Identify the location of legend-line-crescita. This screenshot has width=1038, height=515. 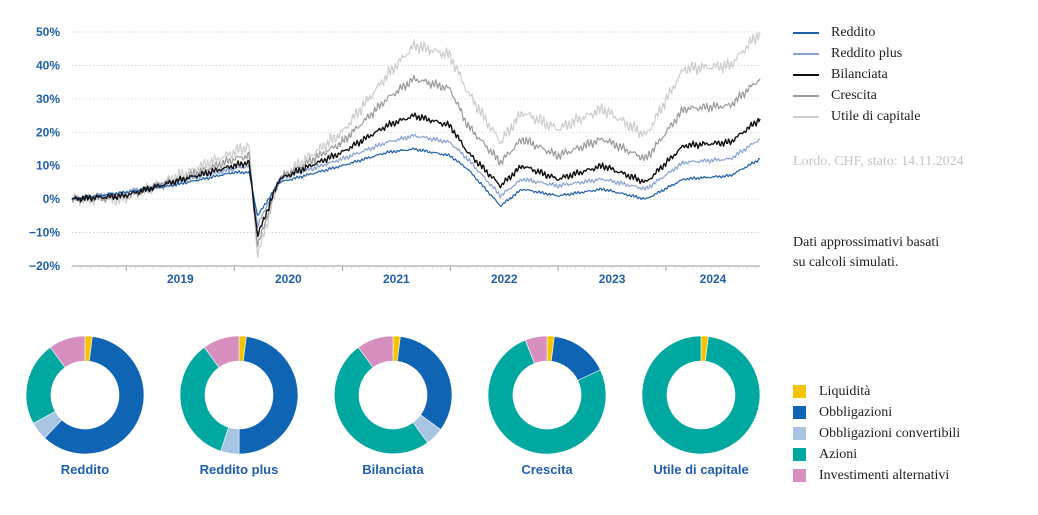
(806, 95).